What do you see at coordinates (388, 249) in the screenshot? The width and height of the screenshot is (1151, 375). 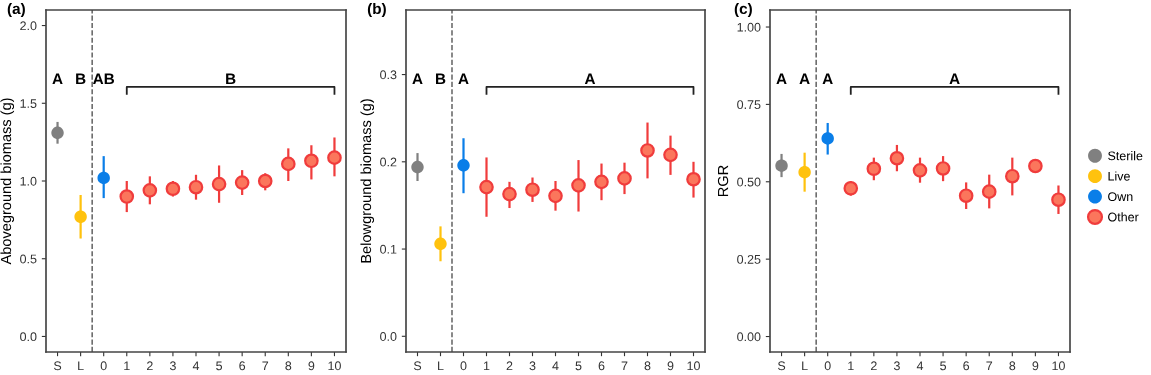 I see `y-tick-label: 0.1` at bounding box center [388, 249].